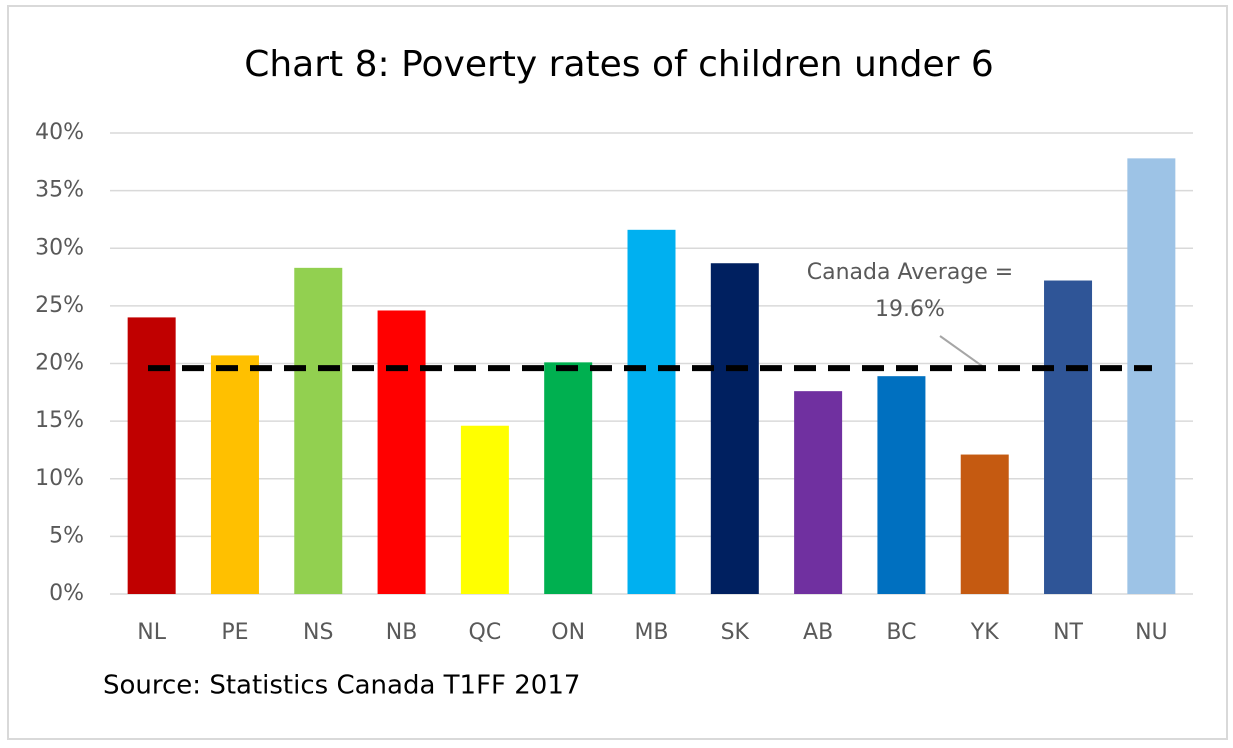 This screenshot has height=748, width=1233. Describe the element at coordinates (59, 190) in the screenshot. I see `y-tick-label: 35%` at that location.